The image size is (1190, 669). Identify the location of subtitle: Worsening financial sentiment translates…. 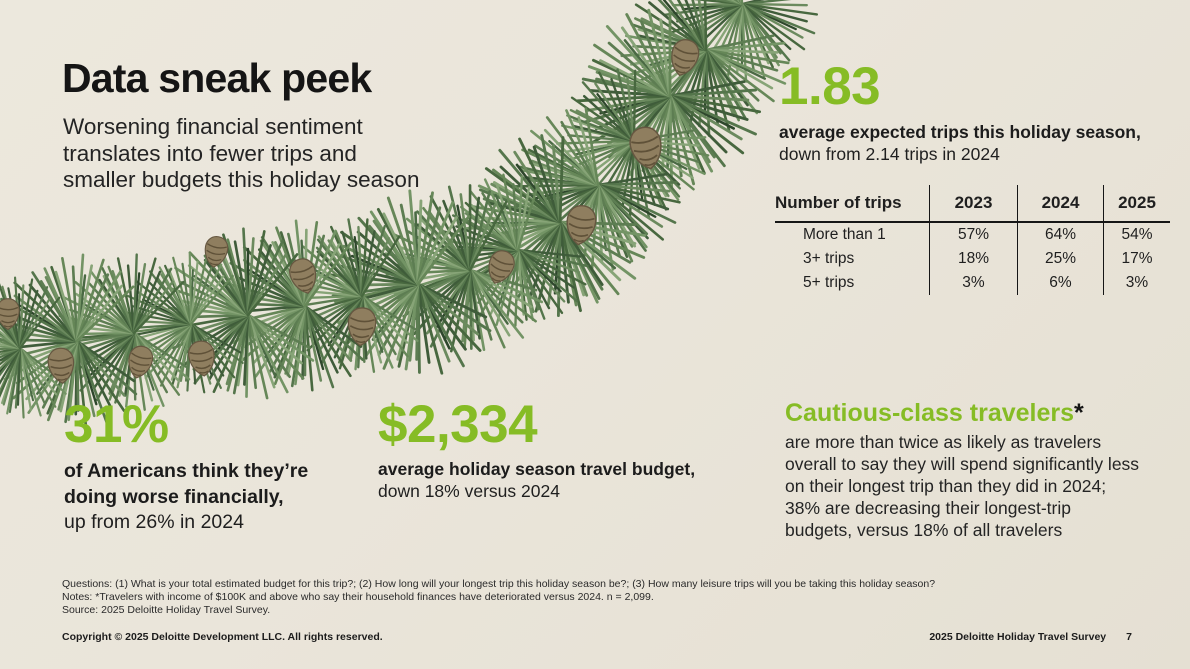
(241, 154).